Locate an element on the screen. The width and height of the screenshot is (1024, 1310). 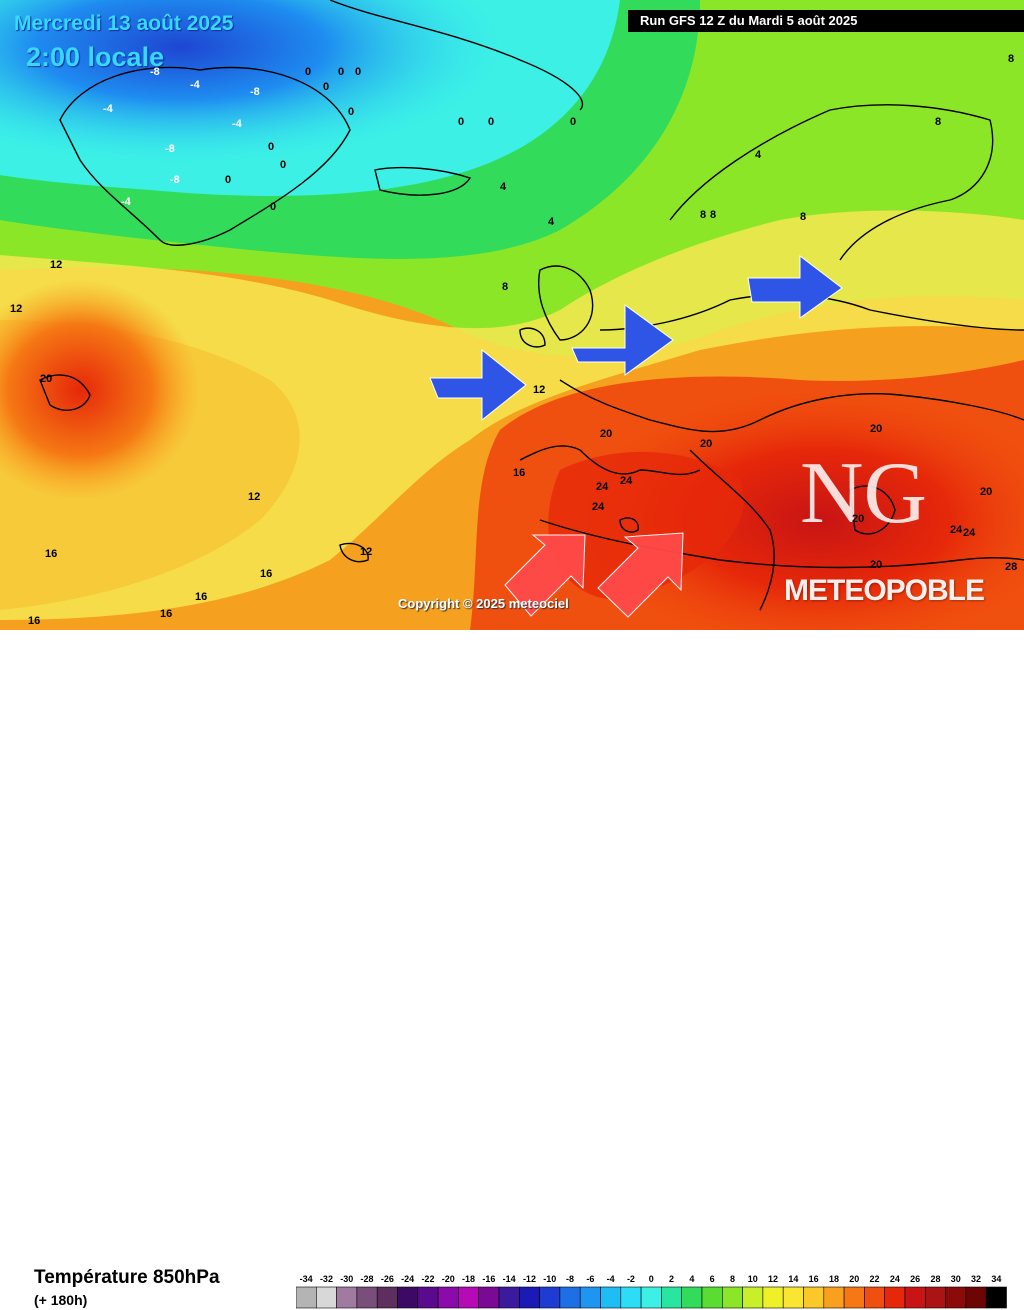
coast-britain is located at coordinates (566, 303).